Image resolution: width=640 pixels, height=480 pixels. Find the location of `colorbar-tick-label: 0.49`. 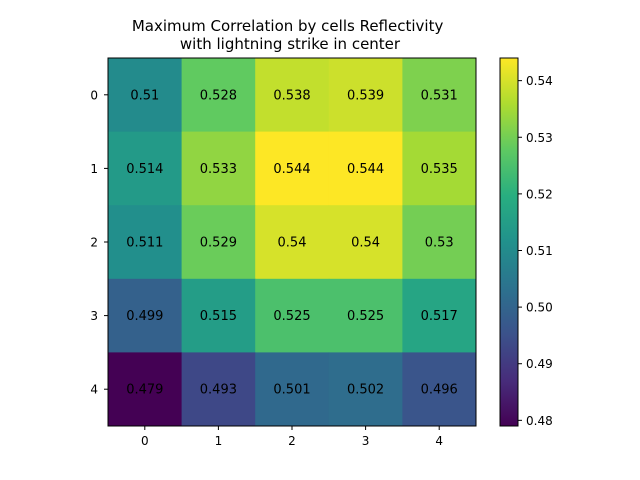

colorbar-tick-label: 0.49 is located at coordinates (539, 364).